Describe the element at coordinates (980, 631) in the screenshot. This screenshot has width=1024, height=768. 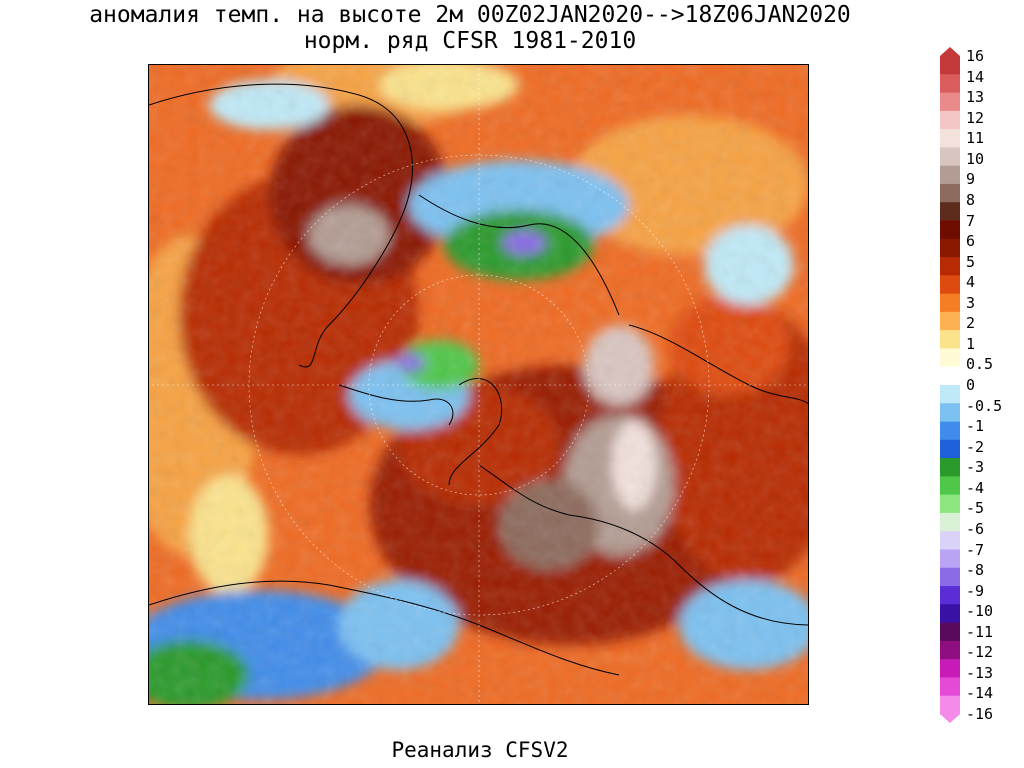
I see `legend-tick-label: -11` at that location.